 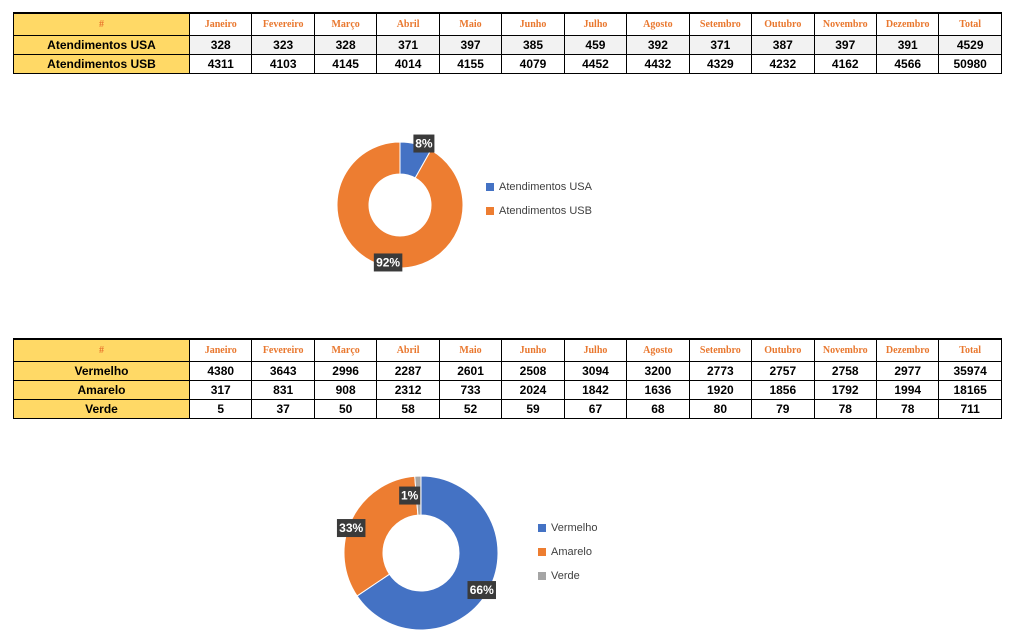 What do you see at coordinates (470, 350) in the screenshot?
I see `month-header: Maio` at bounding box center [470, 350].